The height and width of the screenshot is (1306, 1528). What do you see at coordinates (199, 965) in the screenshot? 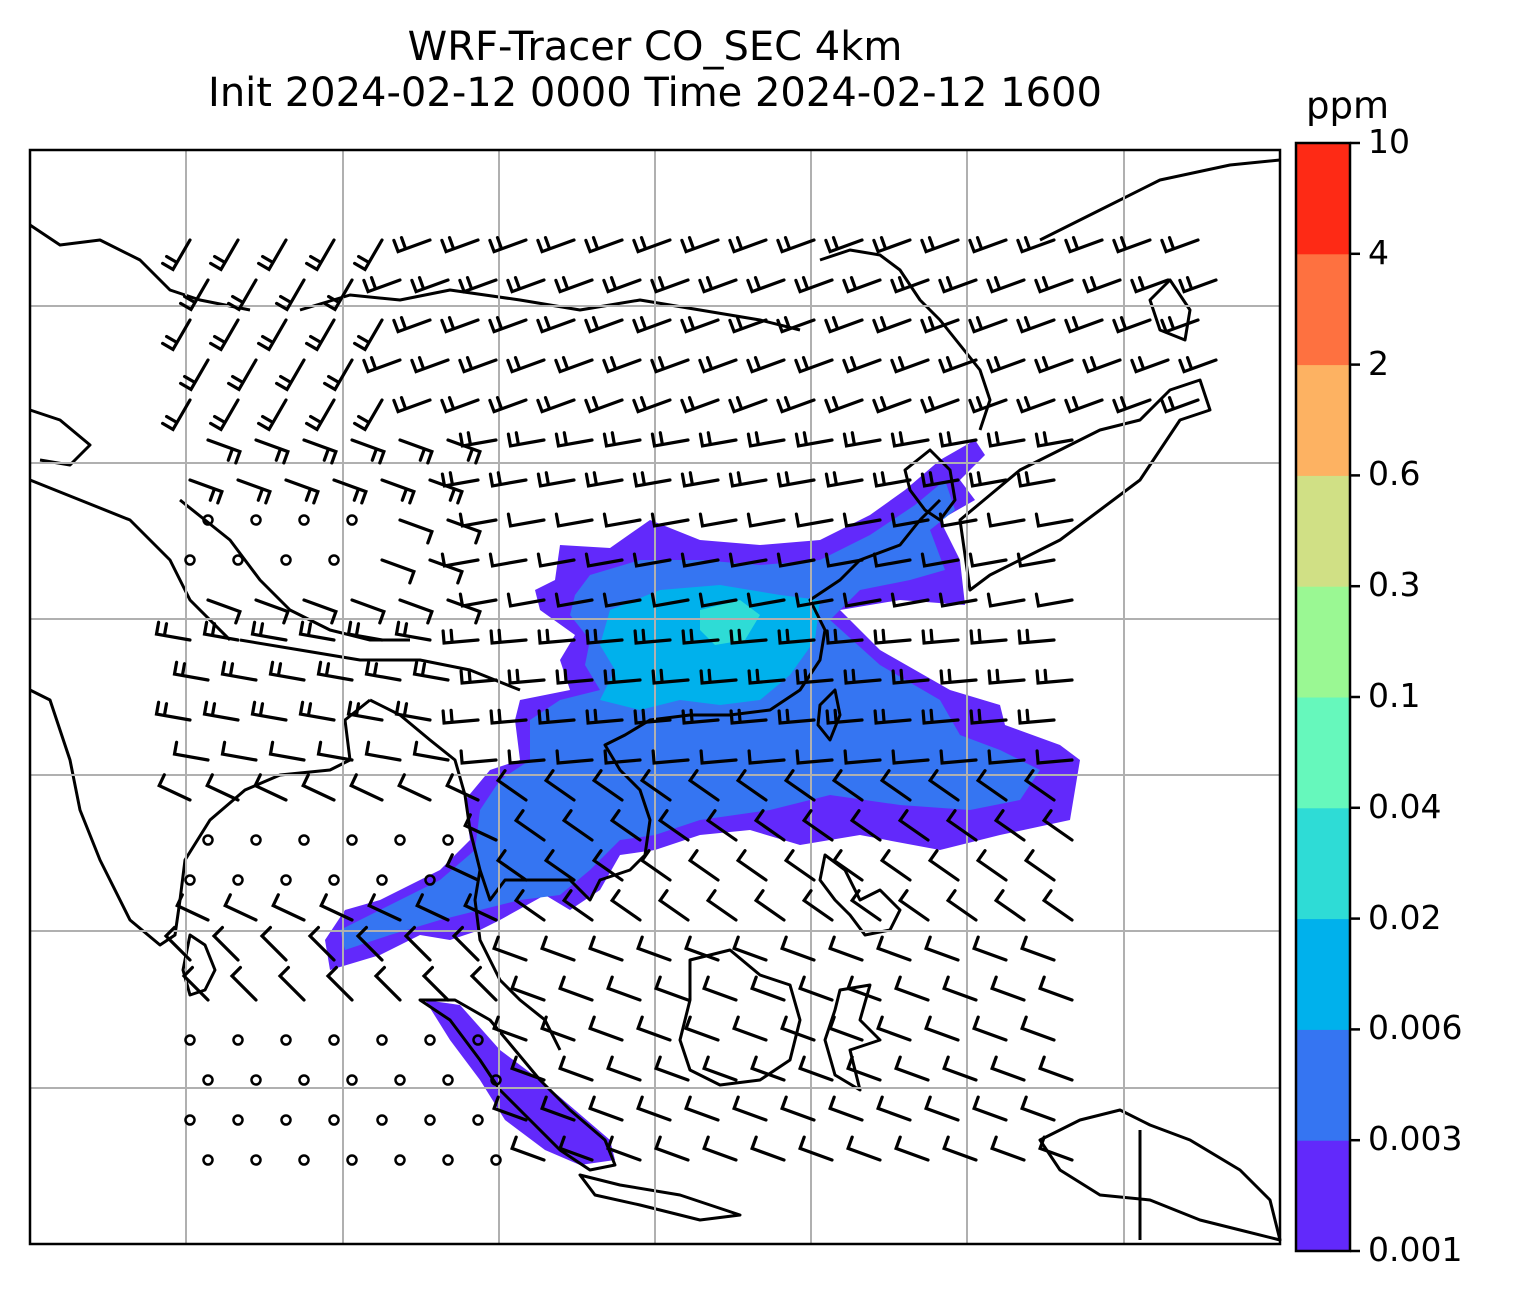
I see `sri-lanka` at bounding box center [199, 965].